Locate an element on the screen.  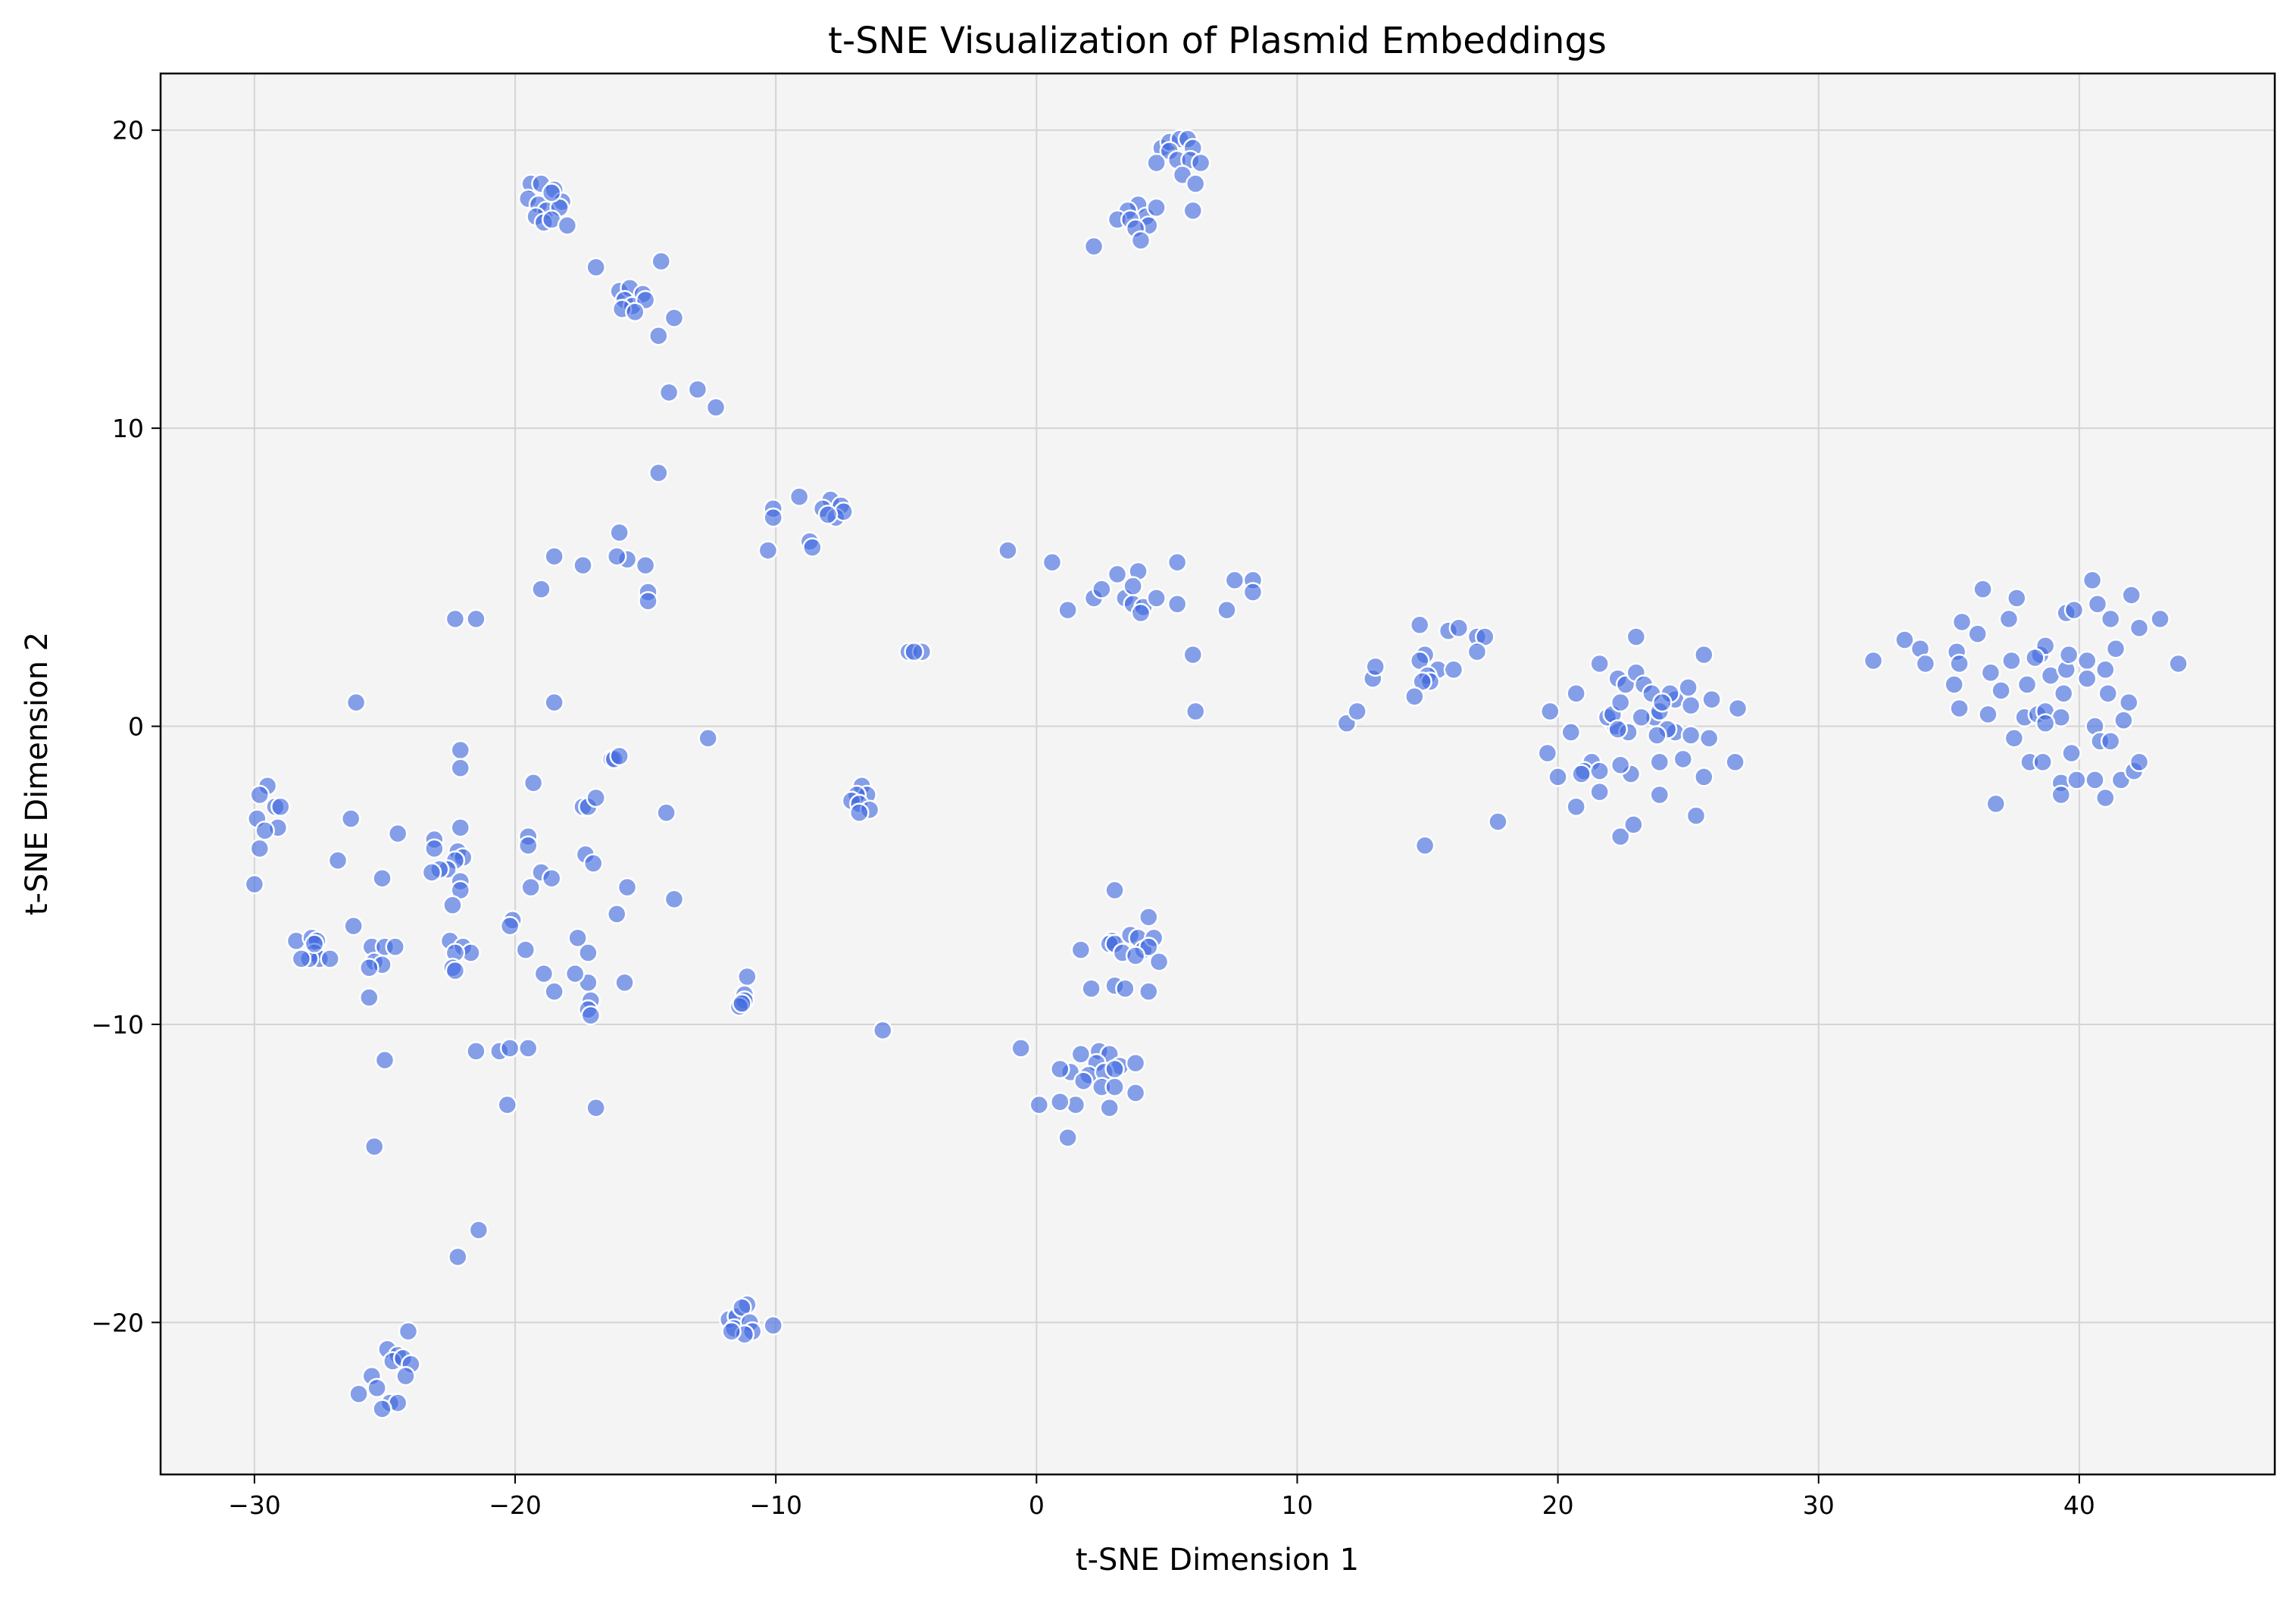
x-tick-label: 40 is located at coordinates (2079, 1505).